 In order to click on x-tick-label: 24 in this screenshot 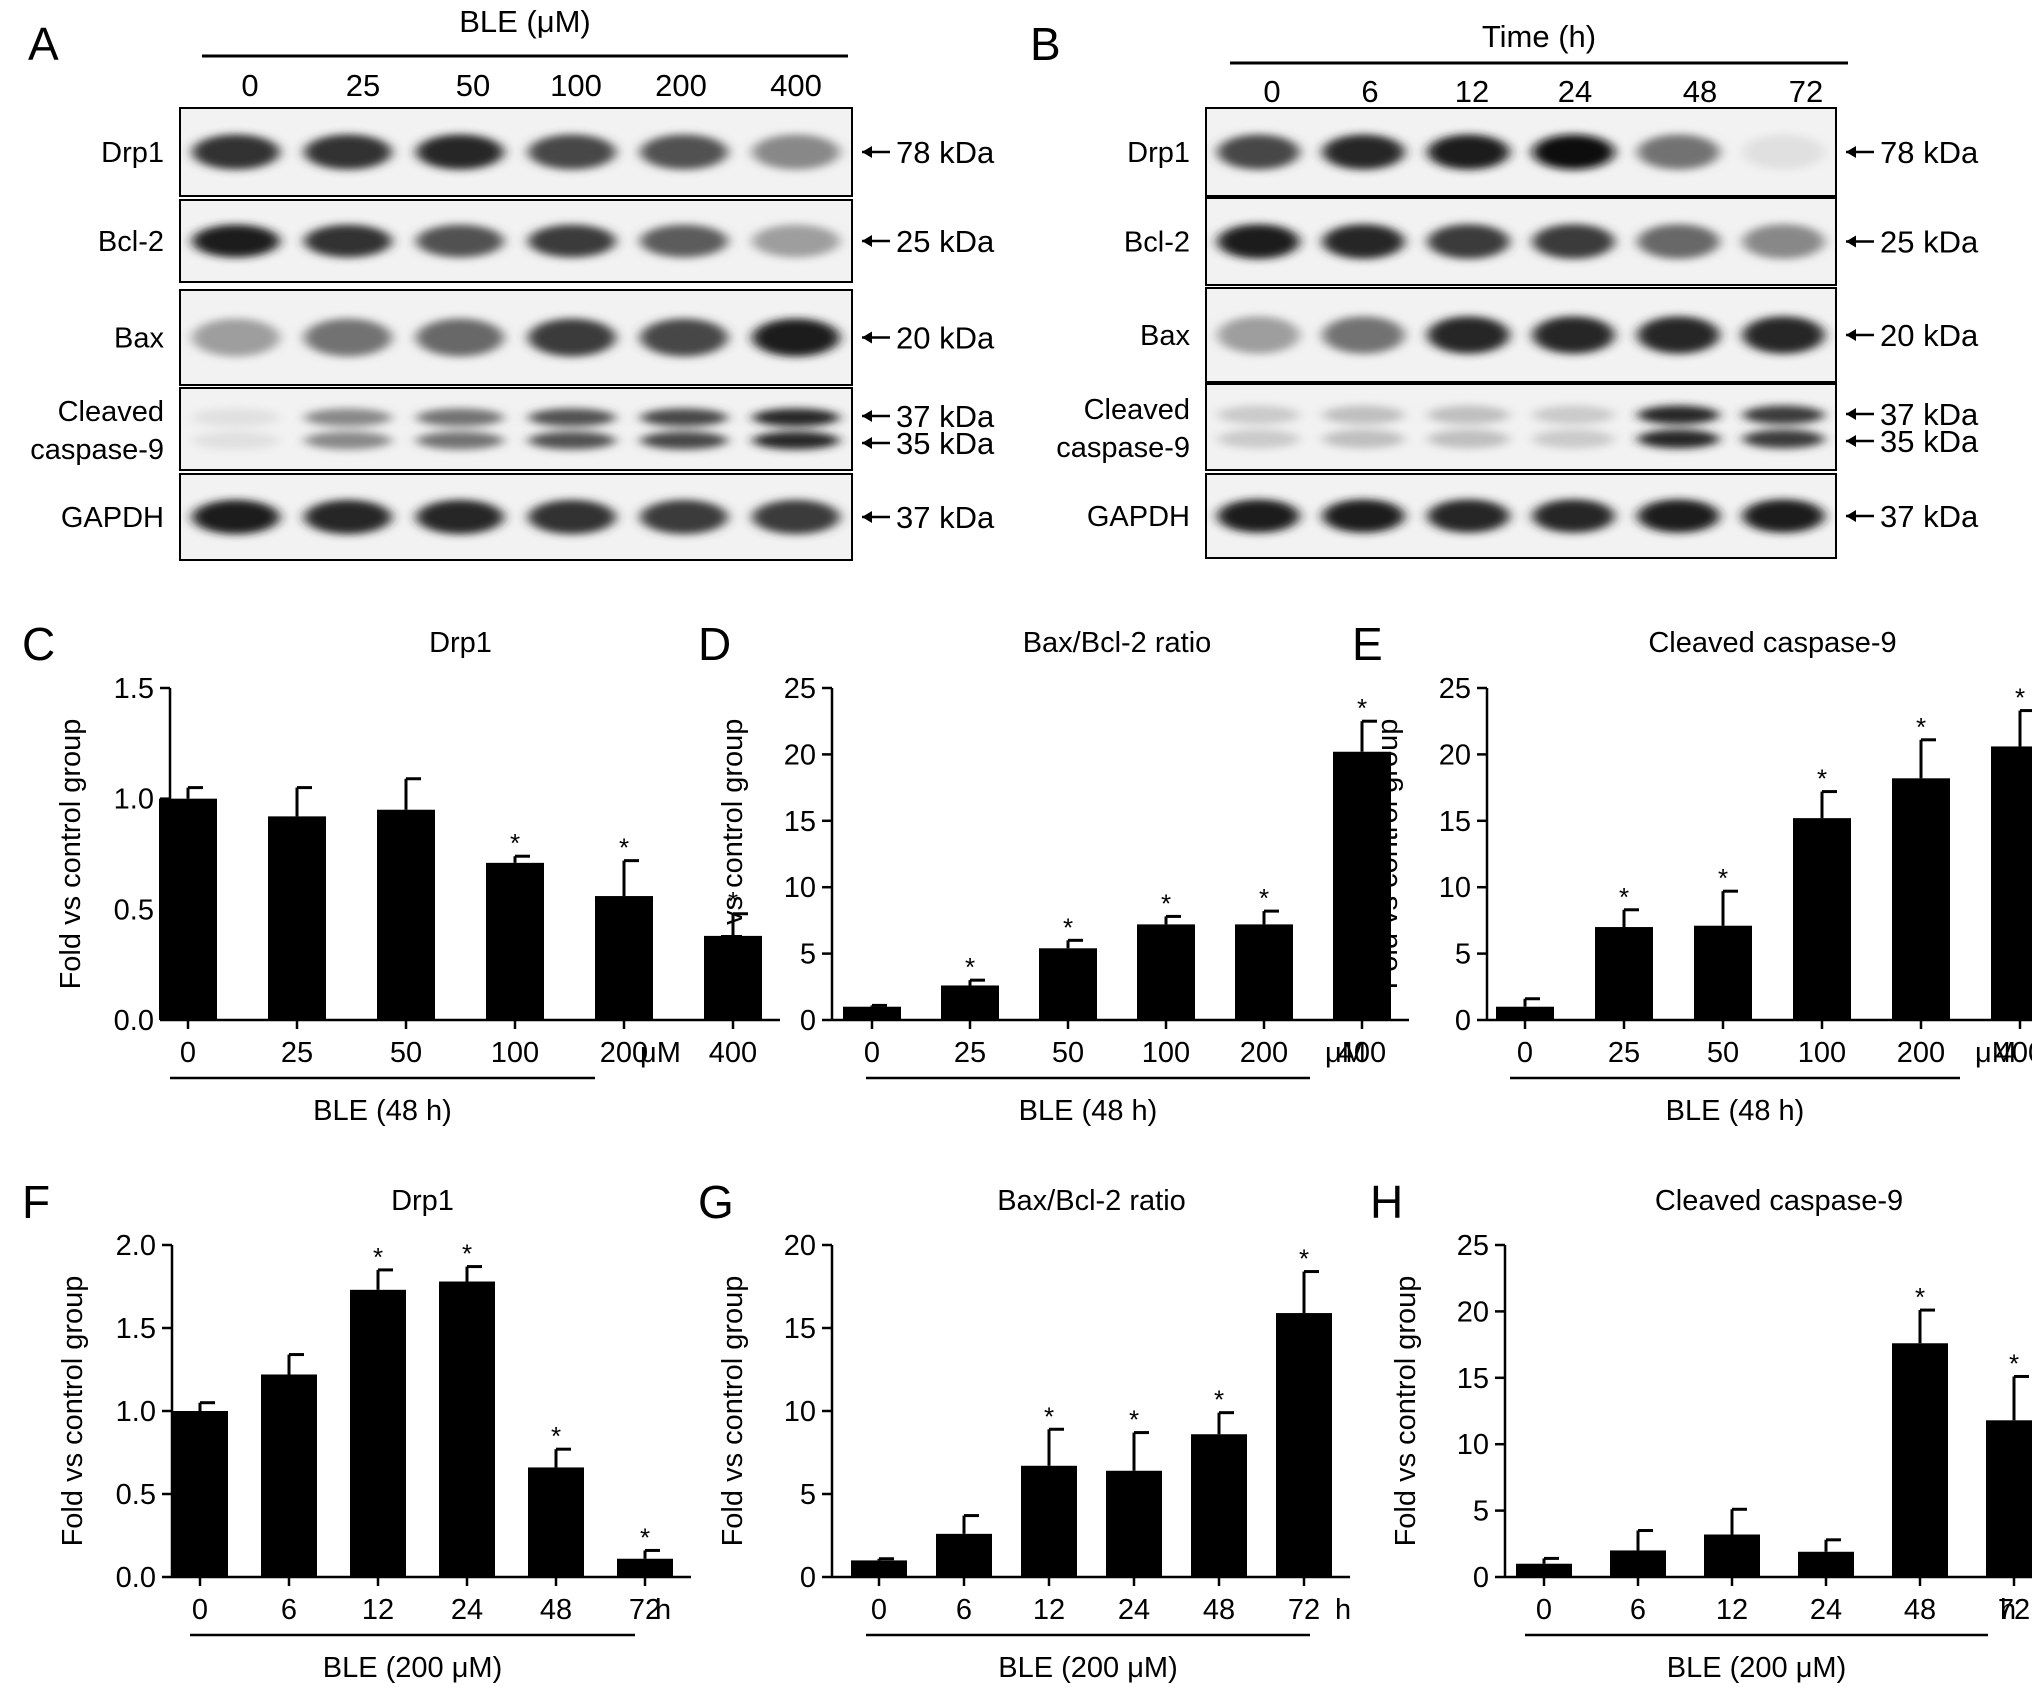, I will do `click(1134, 1610)`.